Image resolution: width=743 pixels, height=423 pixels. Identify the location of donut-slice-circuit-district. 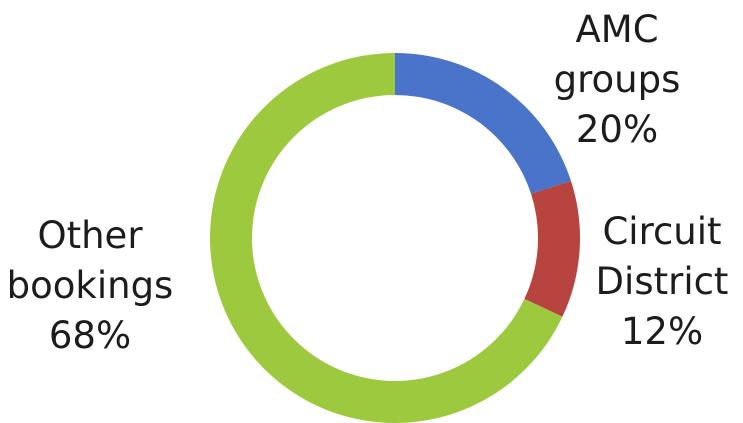
(552, 248).